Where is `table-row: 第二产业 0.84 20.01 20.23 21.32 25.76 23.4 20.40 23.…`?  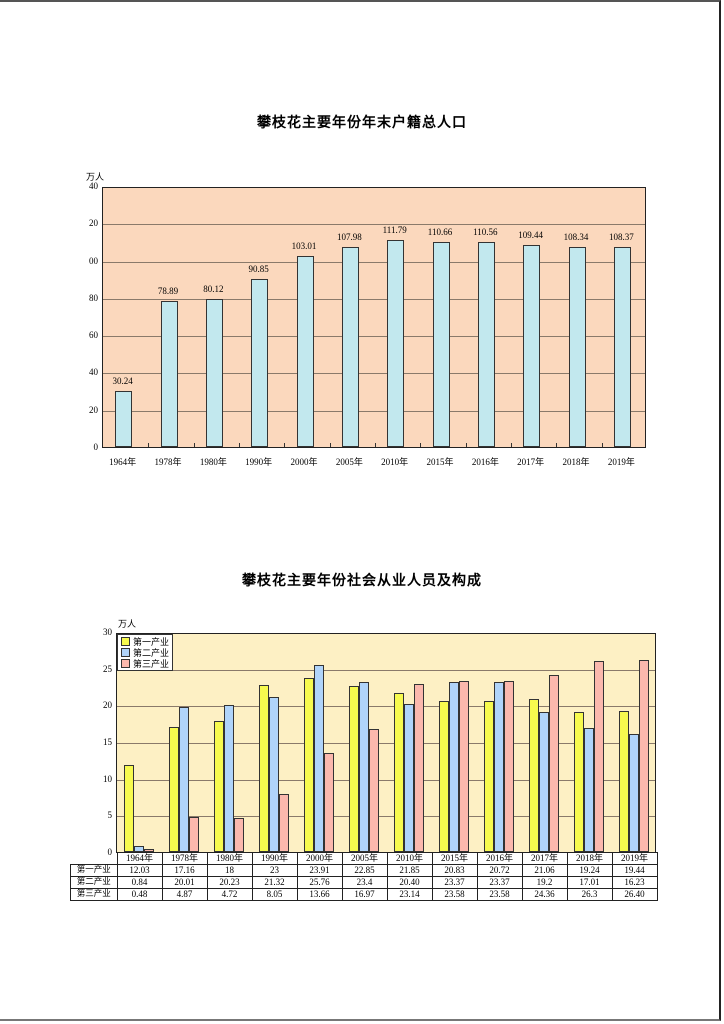
table-row: 第二产业 0.84 20.01 20.23 21.32 25.76 23.4 20.40 23.… is located at coordinates (364, 882).